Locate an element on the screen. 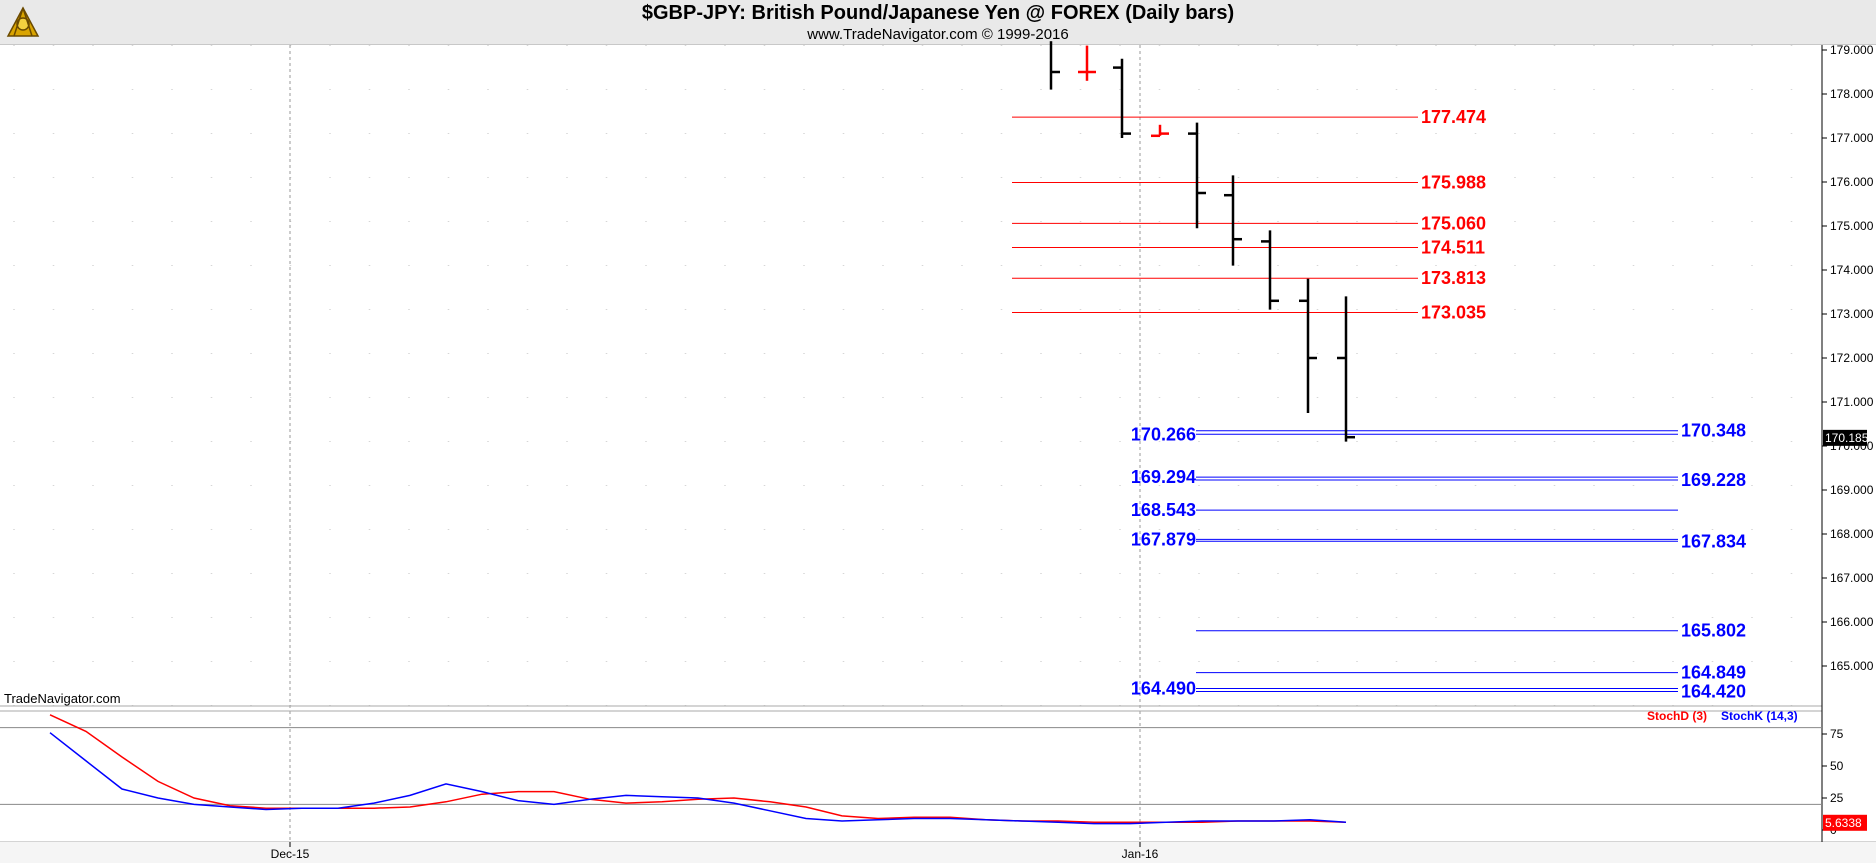 The image size is (1876, 863). support-label-left: 168.543 is located at coordinates (1163, 510).